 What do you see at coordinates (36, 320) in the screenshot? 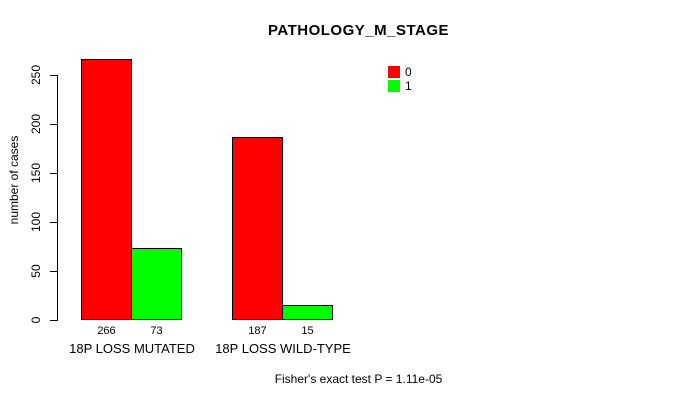
I see `y-axis-tick-label: 0` at bounding box center [36, 320].